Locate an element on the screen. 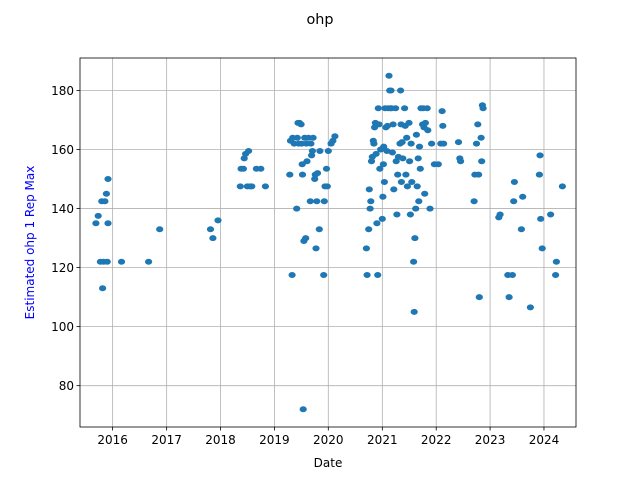 Image resolution: width=640 pixels, height=480 pixels. y-tick-label: 140 is located at coordinates (62, 209).